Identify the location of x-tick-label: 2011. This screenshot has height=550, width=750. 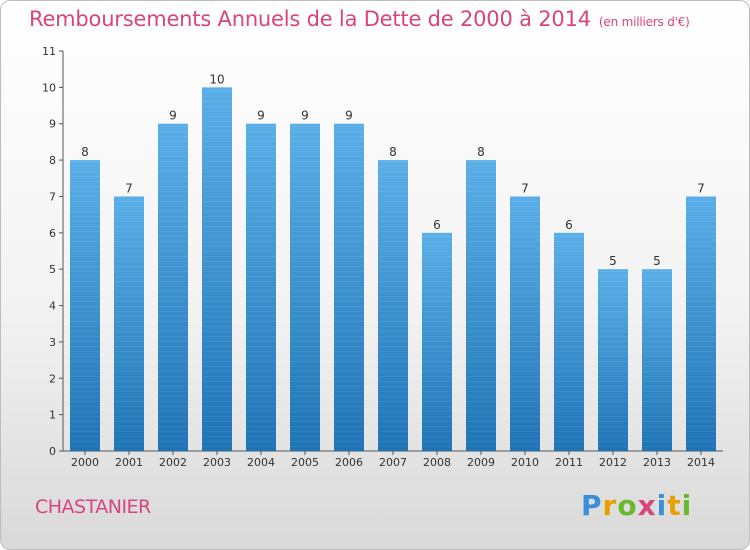
(569, 462).